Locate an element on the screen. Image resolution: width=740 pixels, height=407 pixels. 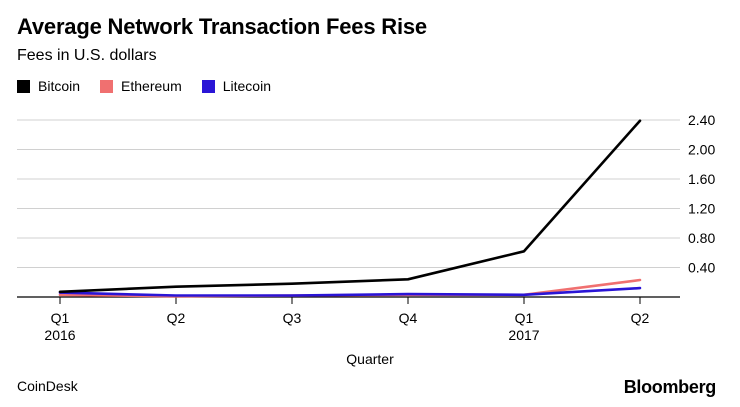
legend-label-ethereum: Ethereum is located at coordinates (151, 86).